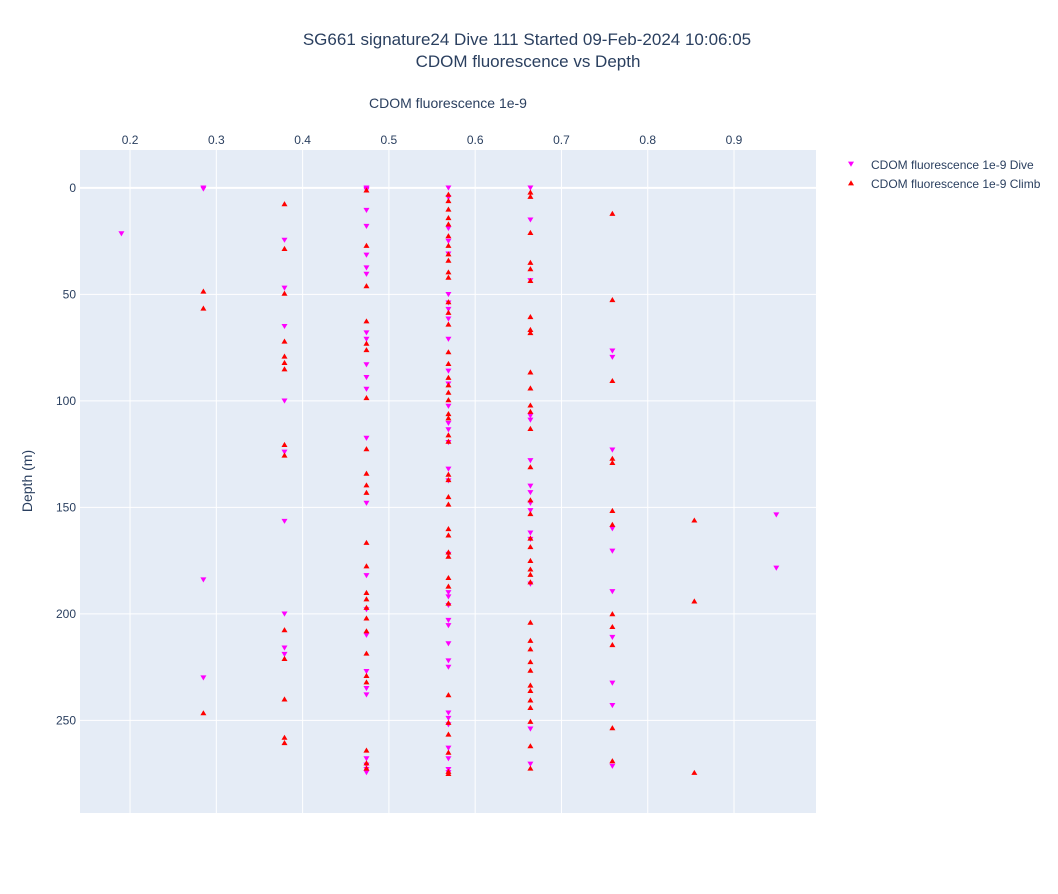 The height and width of the screenshot is (894, 1058). Describe the element at coordinates (216, 140) in the screenshot. I see `x-tick-label: 0.3` at that location.